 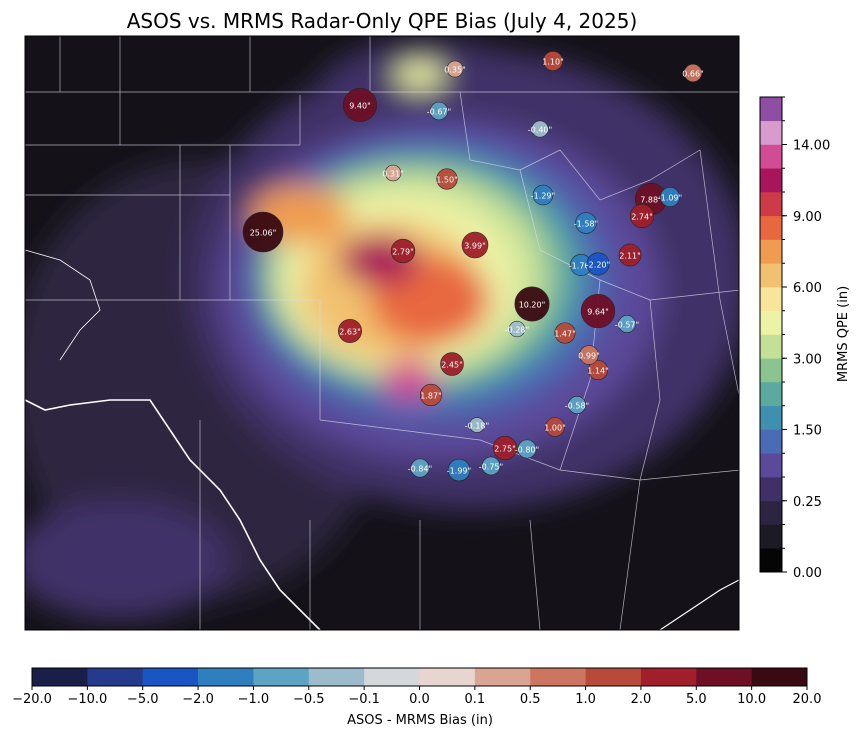 I want to click on bias-tick-label: −1.0, so click(x=254, y=699).